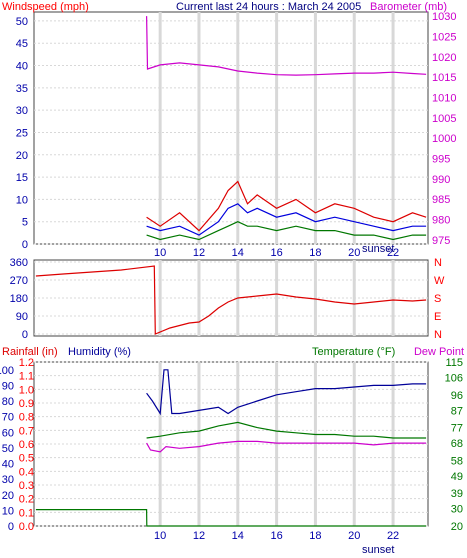  I want to click on direction-degree-tick-label: 270, so click(19, 281).